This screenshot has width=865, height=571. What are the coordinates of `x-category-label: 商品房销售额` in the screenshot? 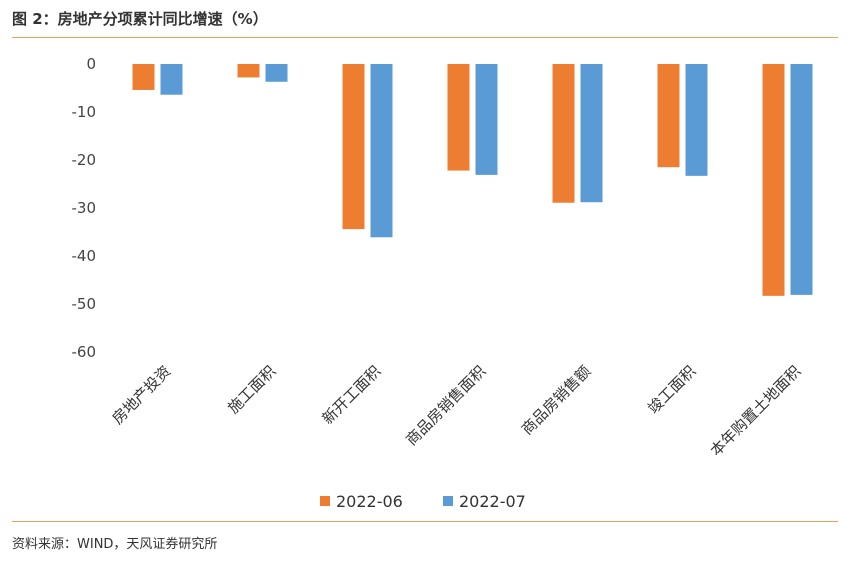 It's located at (556, 400).